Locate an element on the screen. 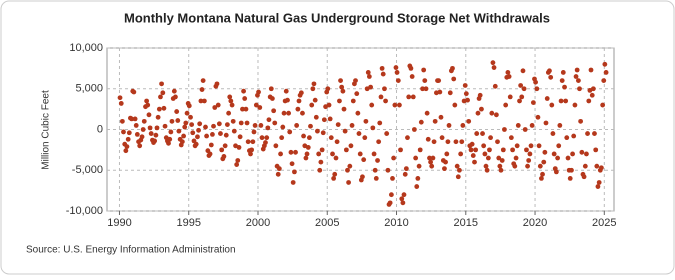  x-tick-label: 2010 is located at coordinates (396, 223).